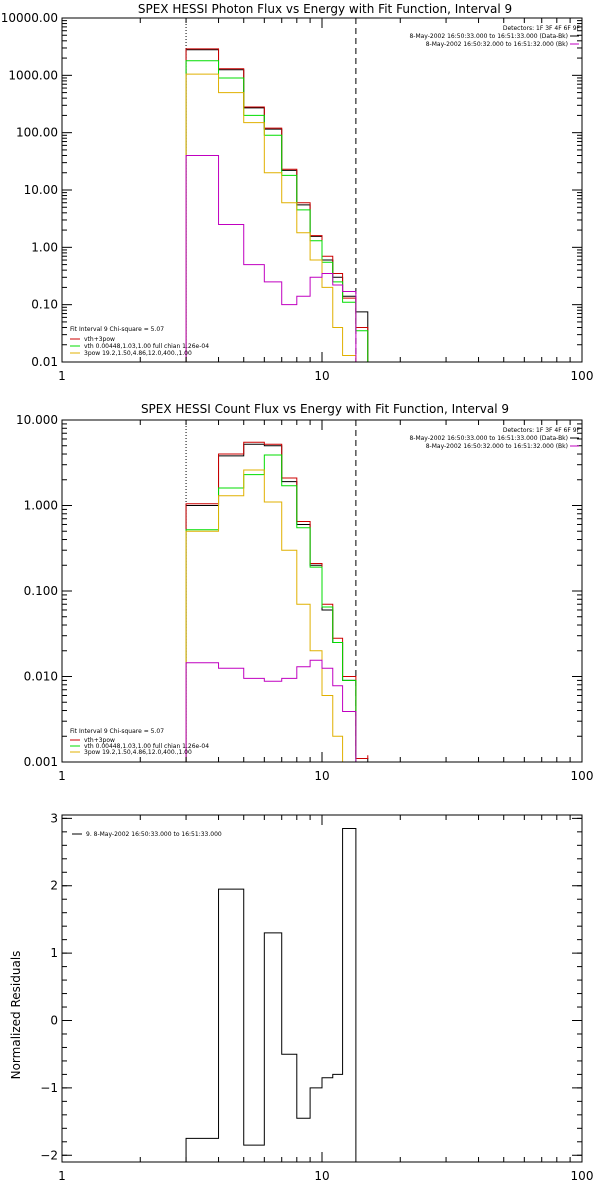 The width and height of the screenshot is (600, 1200). I want to click on count-flux-y-tick-label: 0.001, so click(41, 762).